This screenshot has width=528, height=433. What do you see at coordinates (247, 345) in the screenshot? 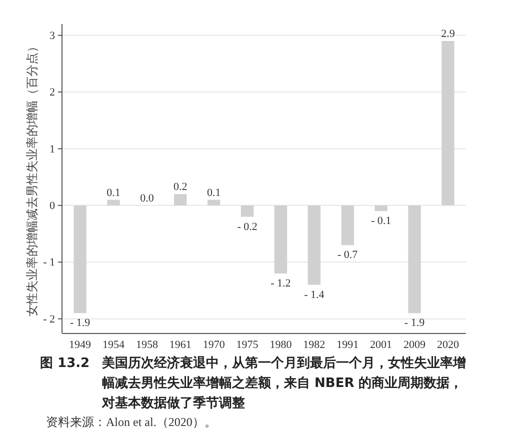
I see `x-tick-label: 1975` at bounding box center [247, 345].